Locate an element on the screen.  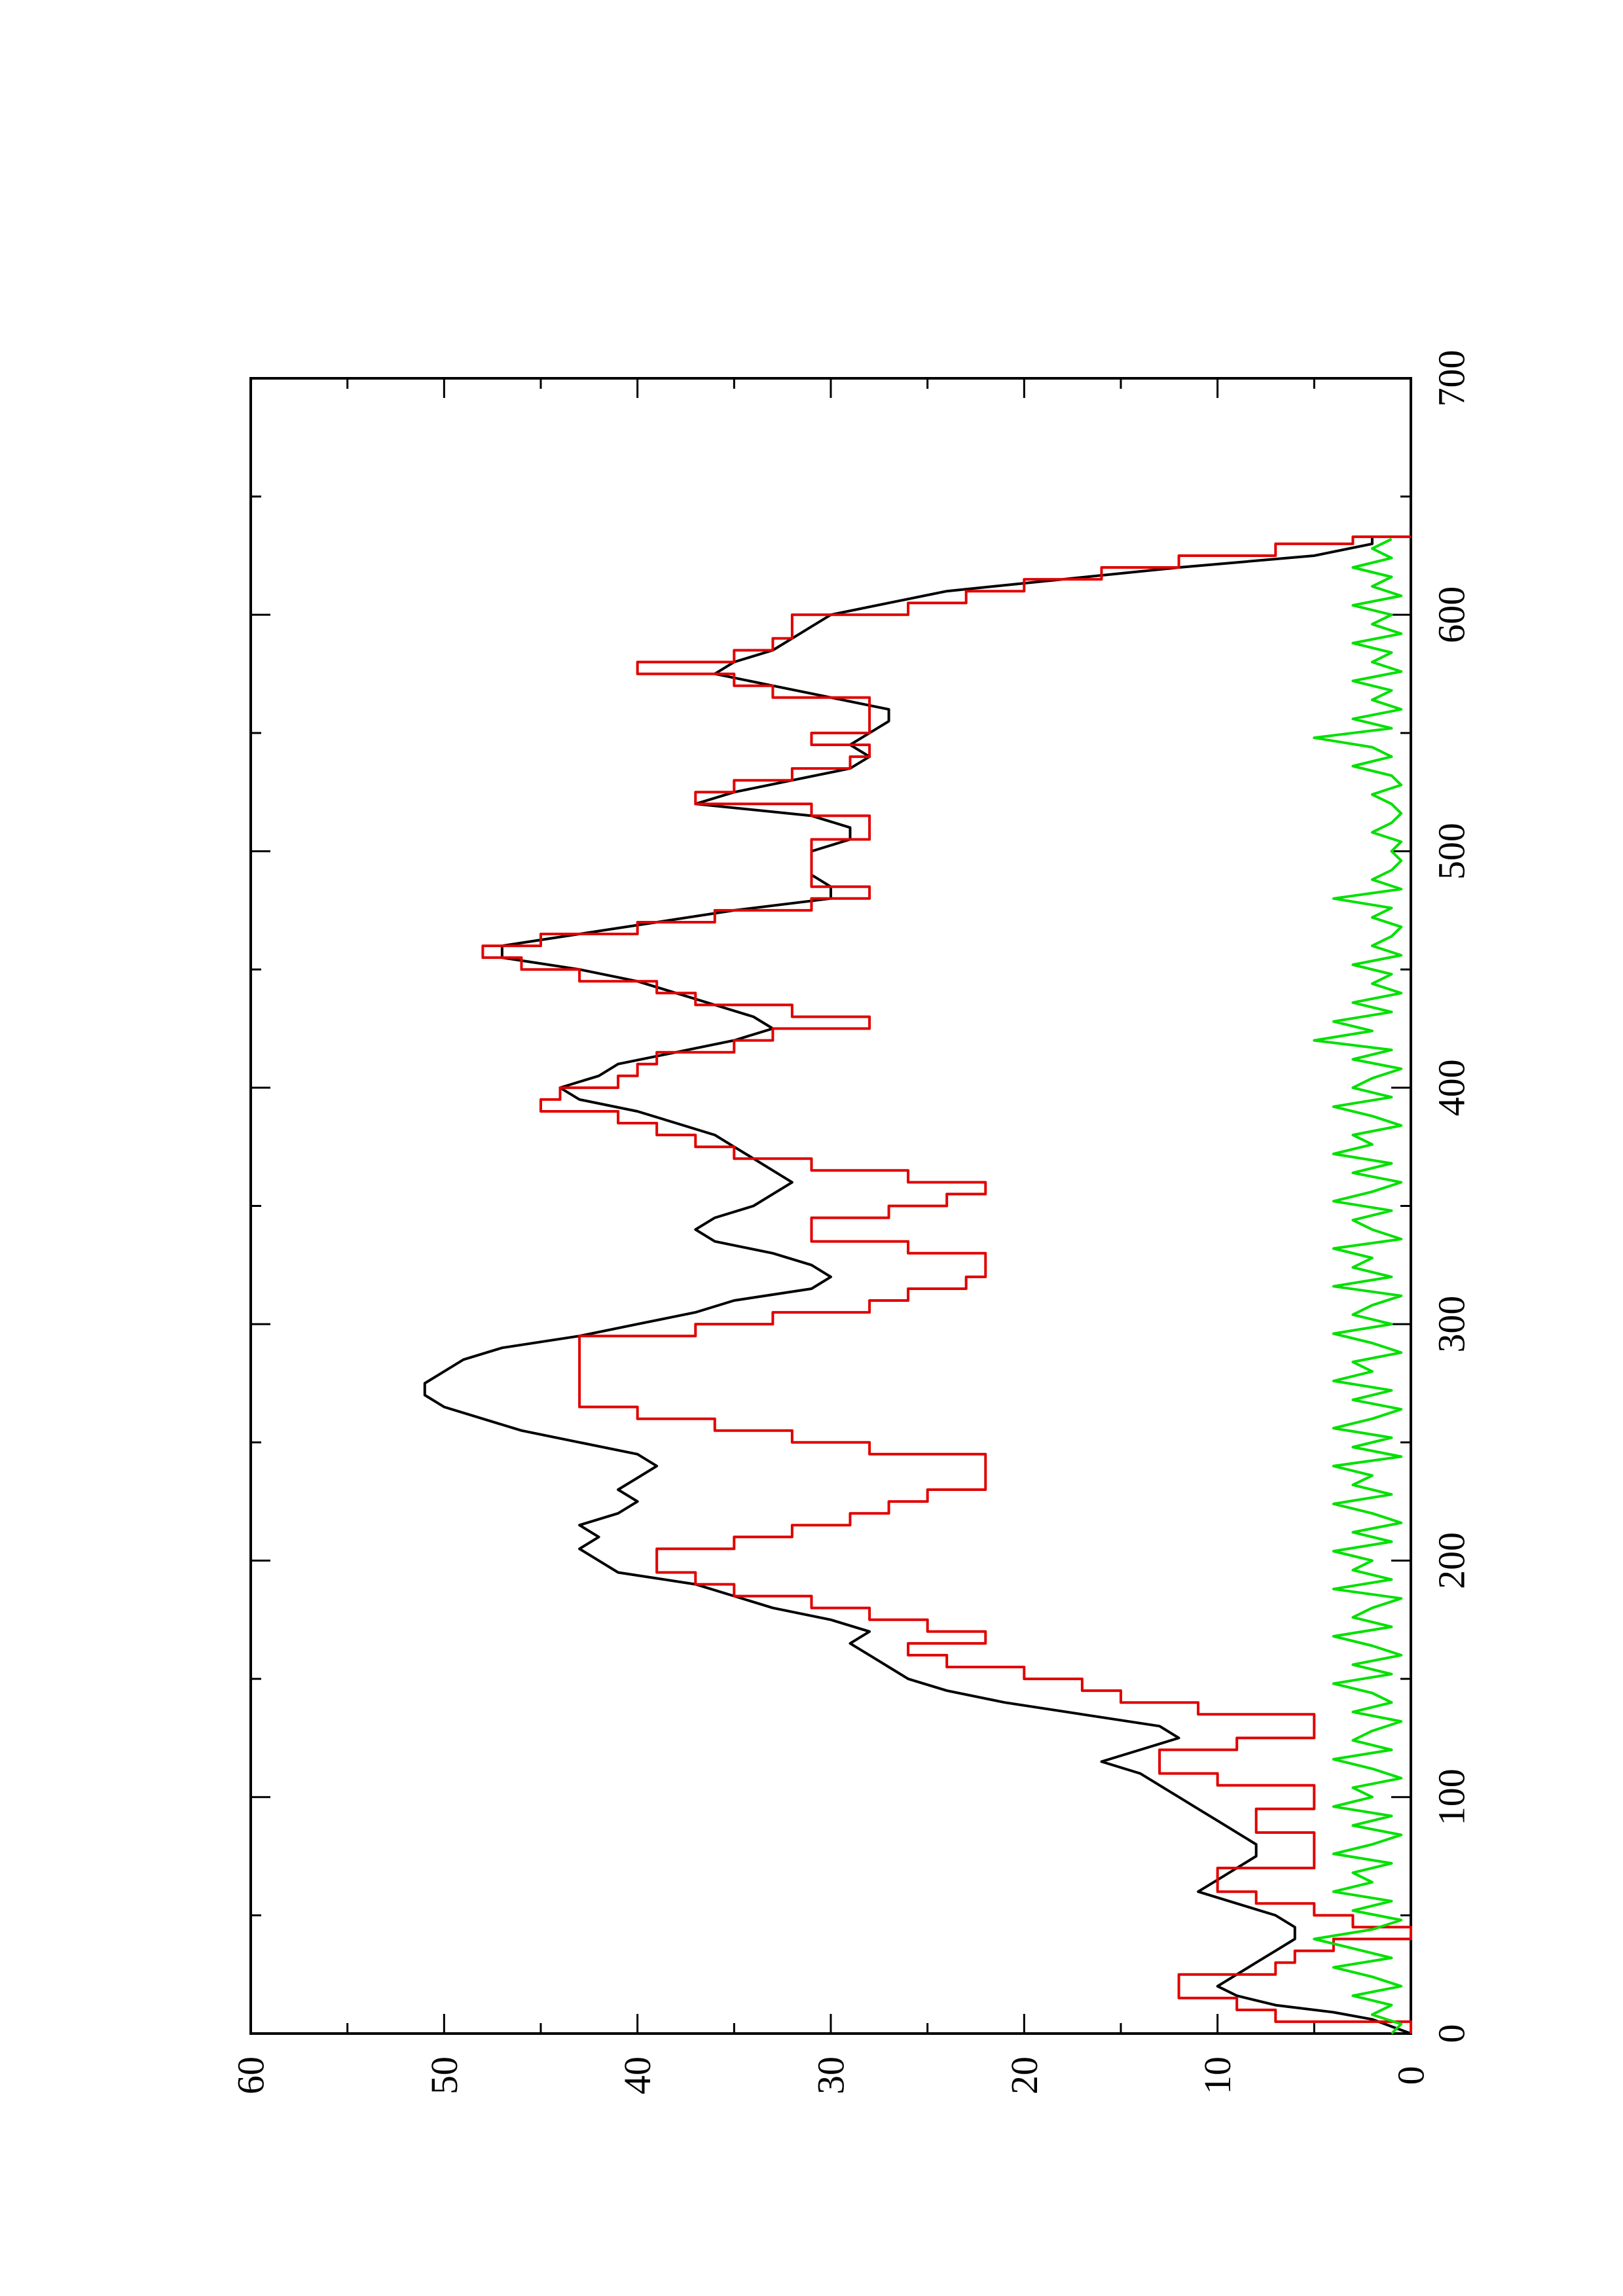
x-tick-label: 100 is located at coordinates (1452, 1796).